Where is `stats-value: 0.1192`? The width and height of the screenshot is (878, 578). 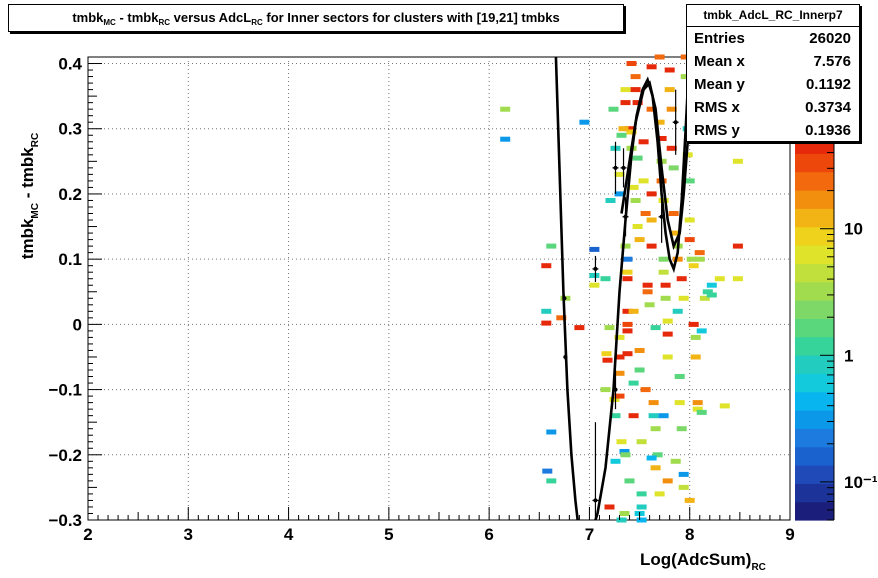
stats-value: 0.1192 is located at coordinates (828, 84).